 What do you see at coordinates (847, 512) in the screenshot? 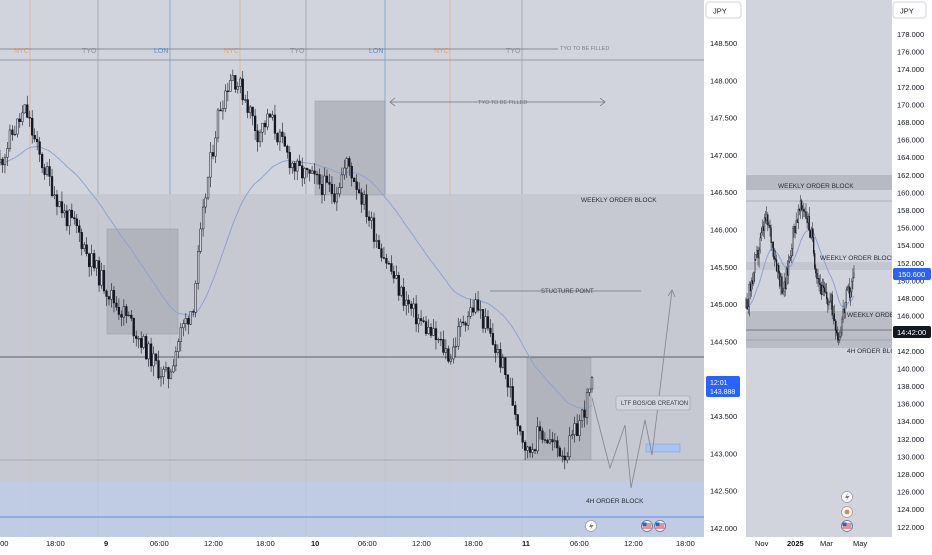
I see `event-icon` at bounding box center [847, 512].